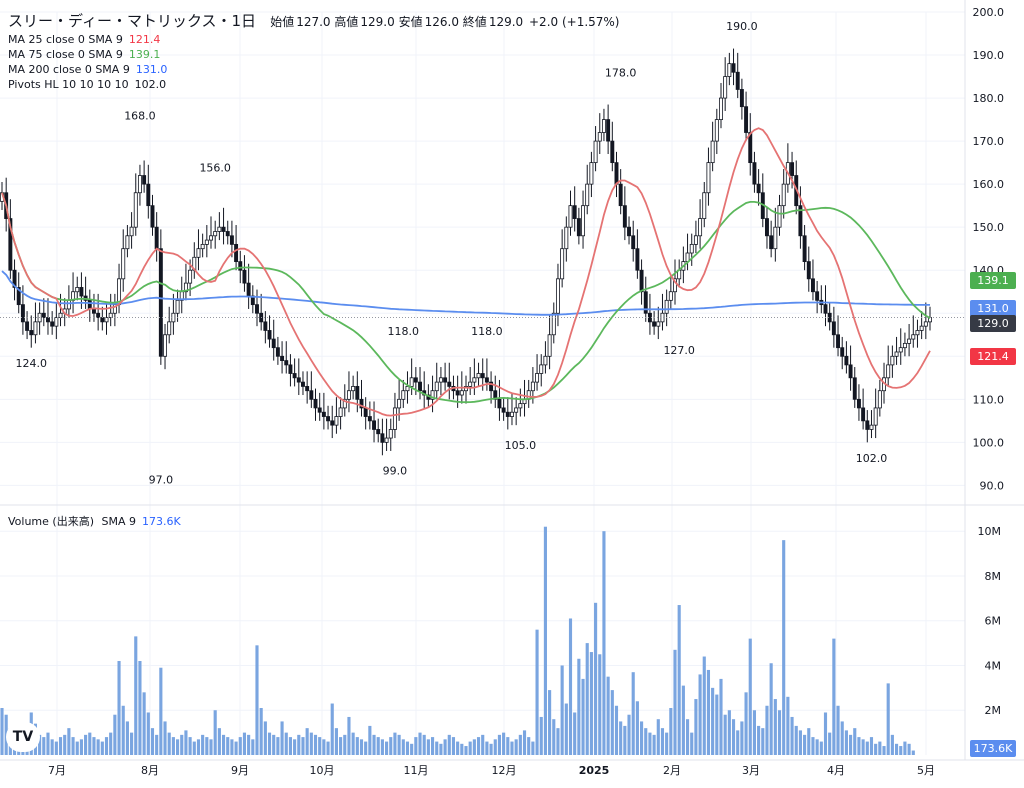 The image size is (1024, 788). I want to click on symbol-title: スリー・ディー・マトリックス・1日, so click(132, 21).